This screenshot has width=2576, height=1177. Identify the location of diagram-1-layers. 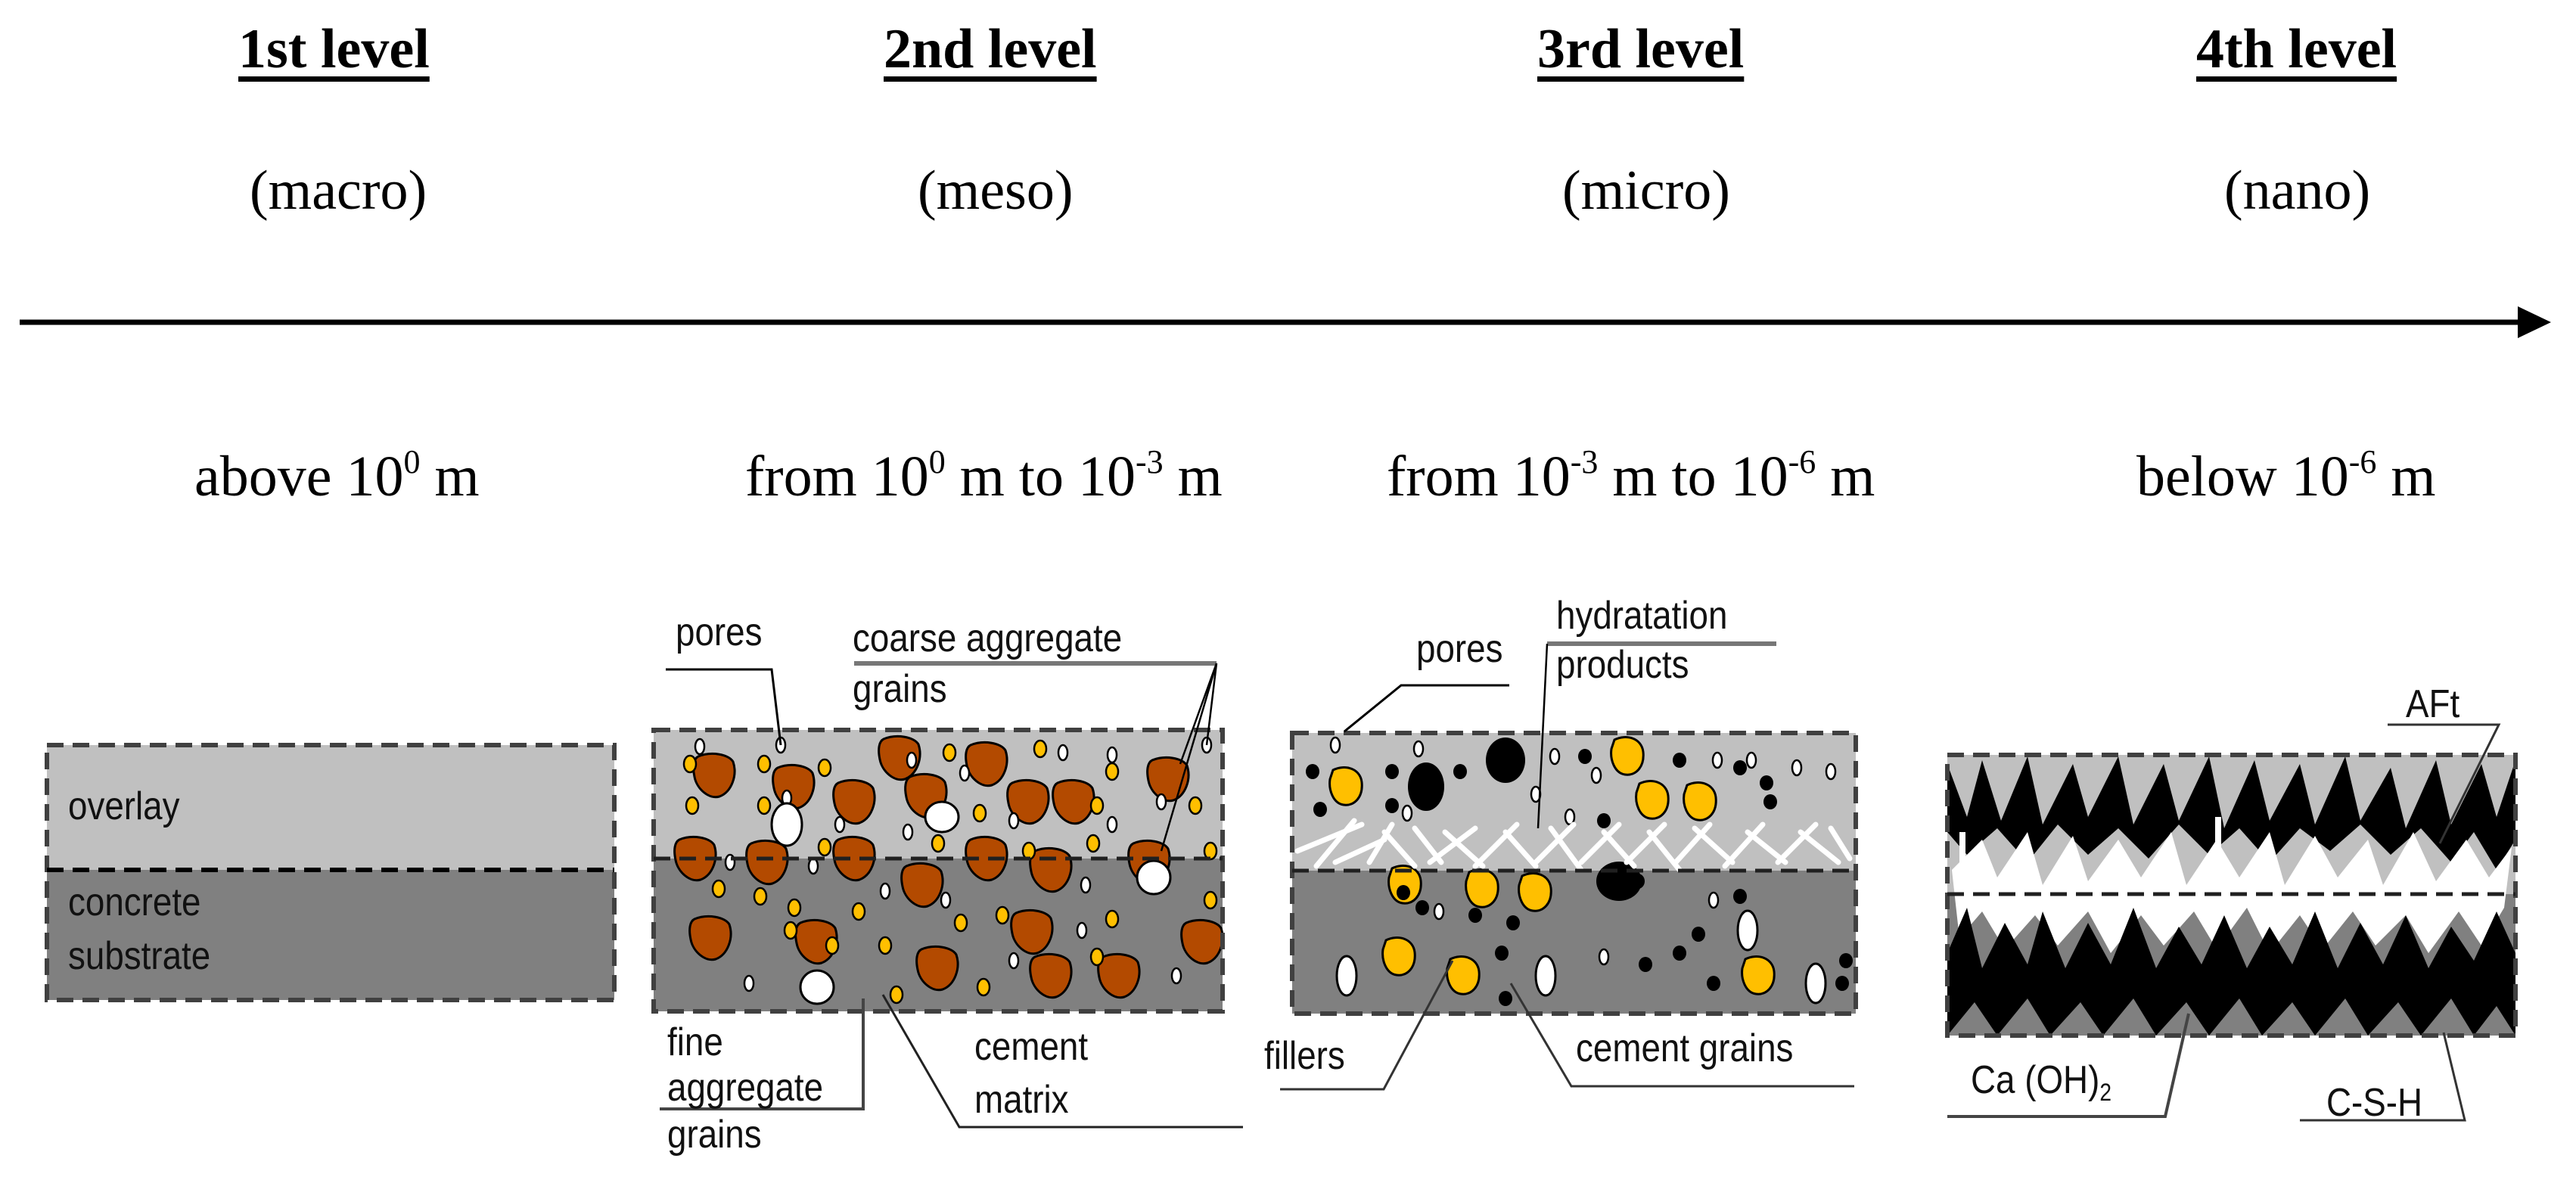
(331, 872).